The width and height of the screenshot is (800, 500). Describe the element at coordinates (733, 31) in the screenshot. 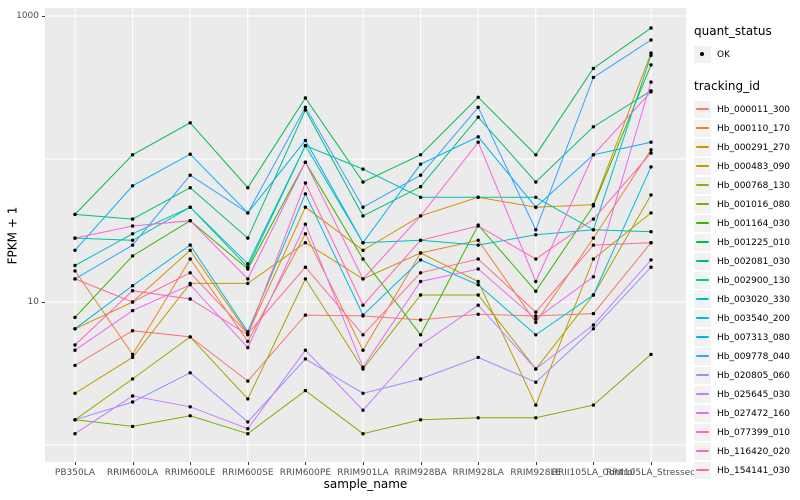

I see `legend-title-quant-status: quant_status` at that location.